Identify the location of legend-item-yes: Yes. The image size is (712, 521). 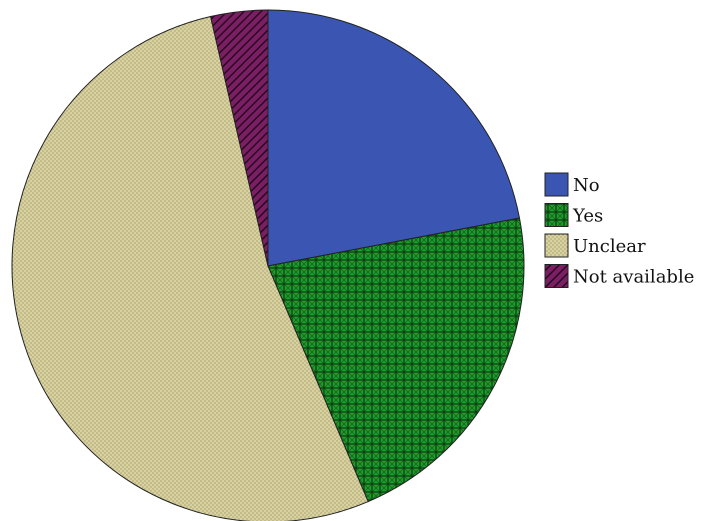
(573, 215).